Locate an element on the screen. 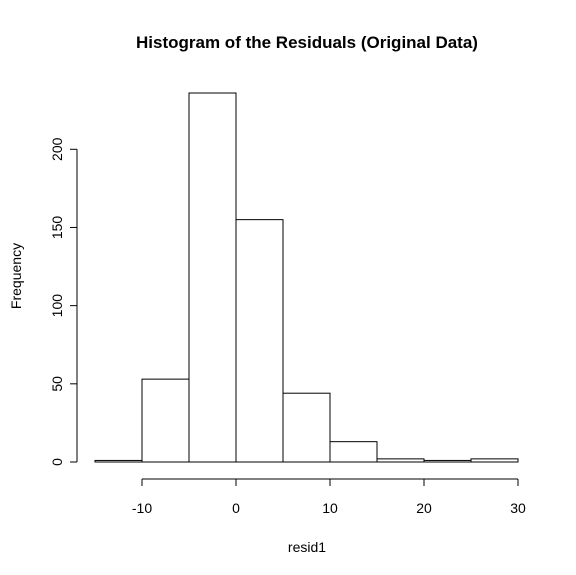 The width and height of the screenshot is (576, 575). x-axis-label: resid1 is located at coordinates (307, 547).